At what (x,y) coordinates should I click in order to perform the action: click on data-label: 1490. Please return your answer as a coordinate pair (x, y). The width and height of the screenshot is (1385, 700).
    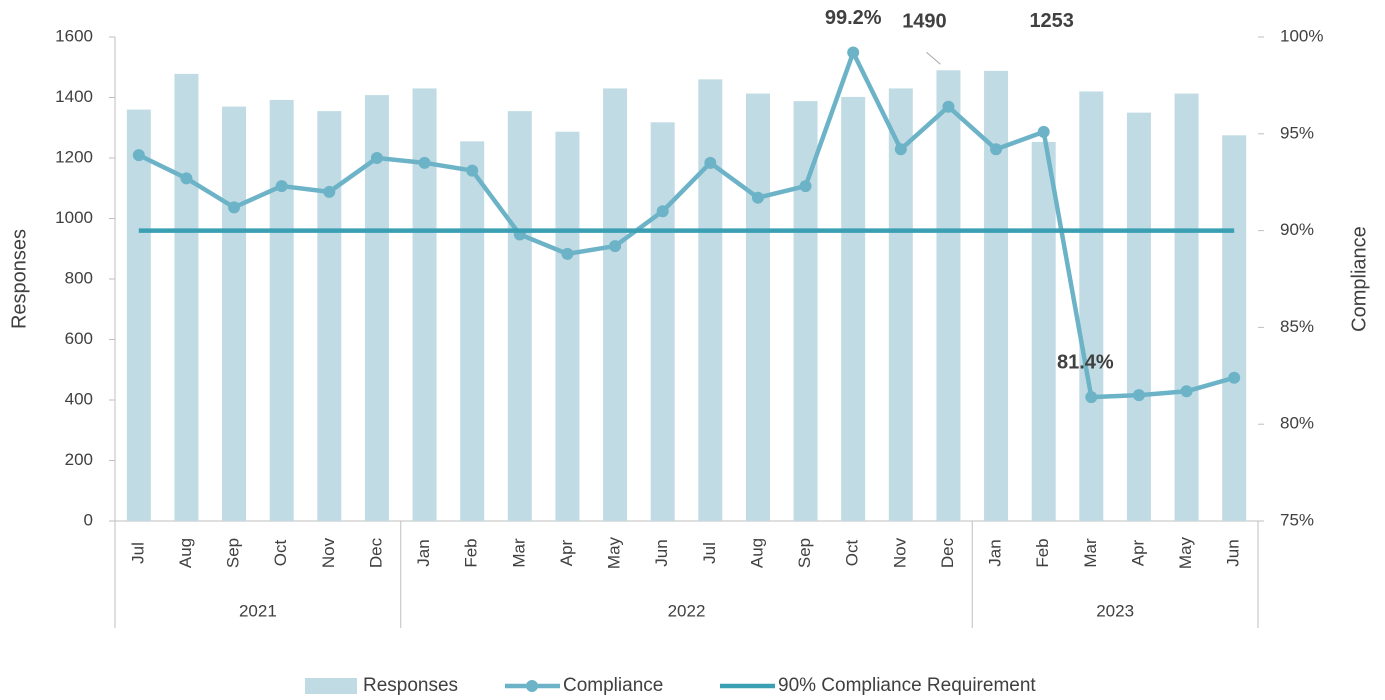
    Looking at the image, I should click on (924, 22).